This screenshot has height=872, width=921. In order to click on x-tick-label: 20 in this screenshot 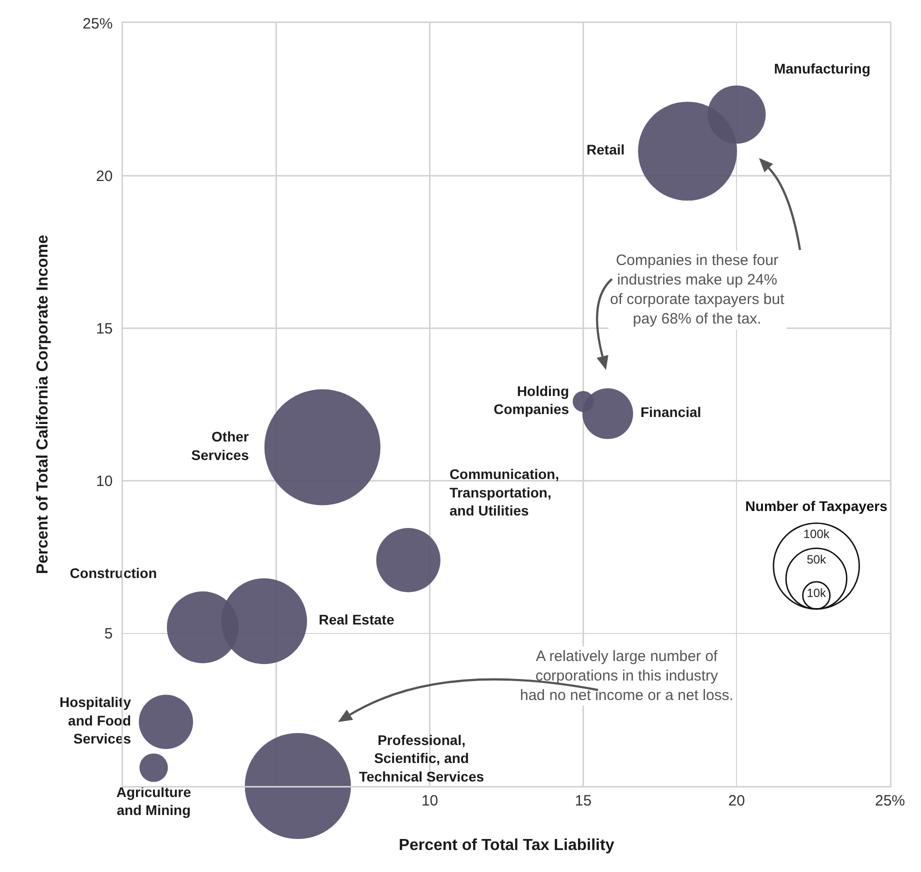, I will do `click(736, 801)`.